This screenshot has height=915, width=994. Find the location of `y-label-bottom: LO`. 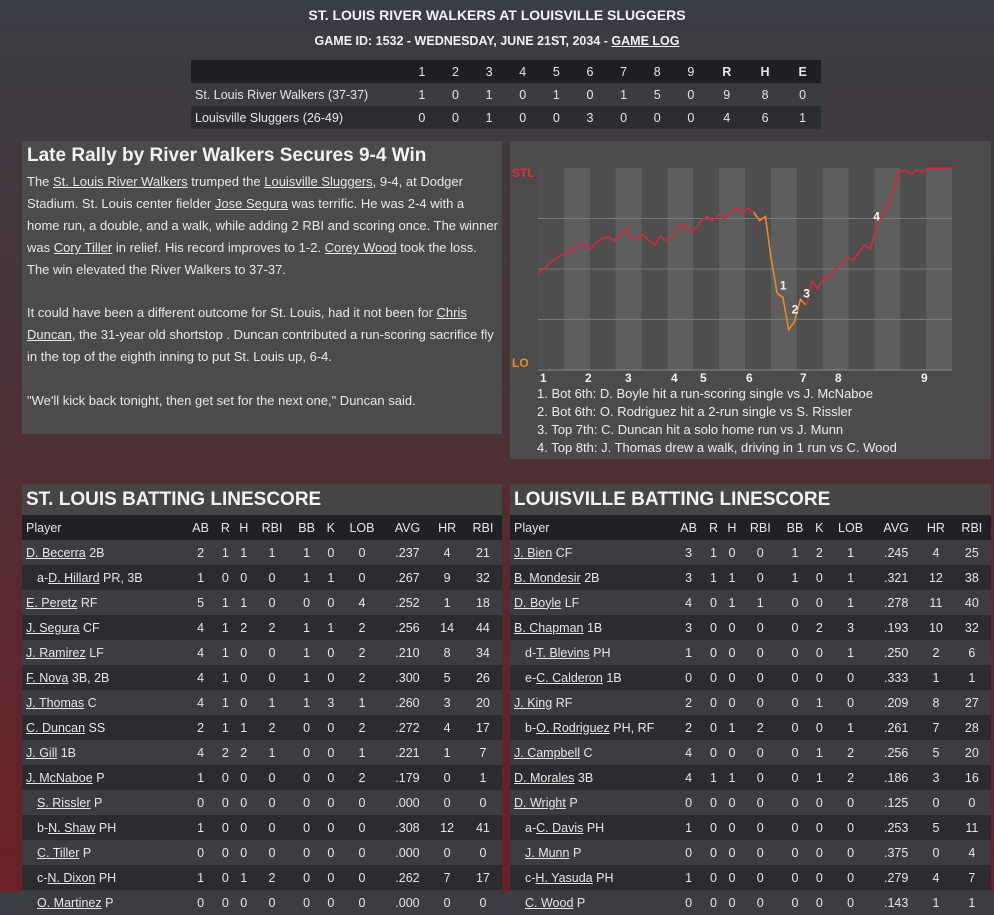

y-label-bottom: LO is located at coordinates (520, 363).